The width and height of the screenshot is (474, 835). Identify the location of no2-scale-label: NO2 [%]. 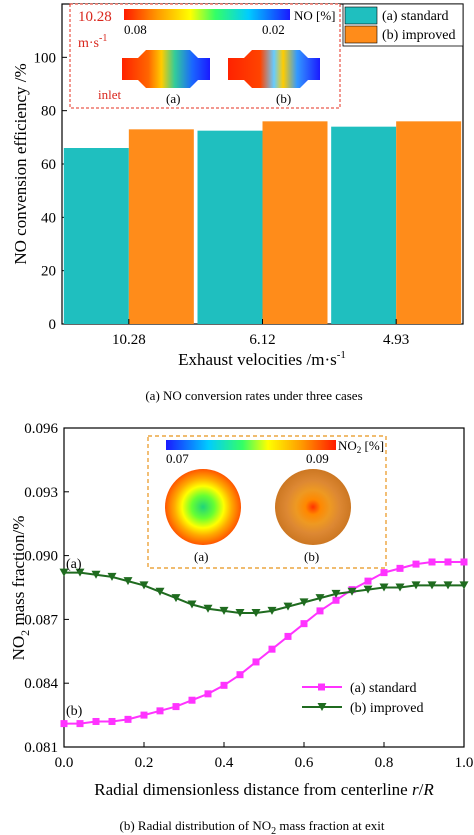
(361, 446).